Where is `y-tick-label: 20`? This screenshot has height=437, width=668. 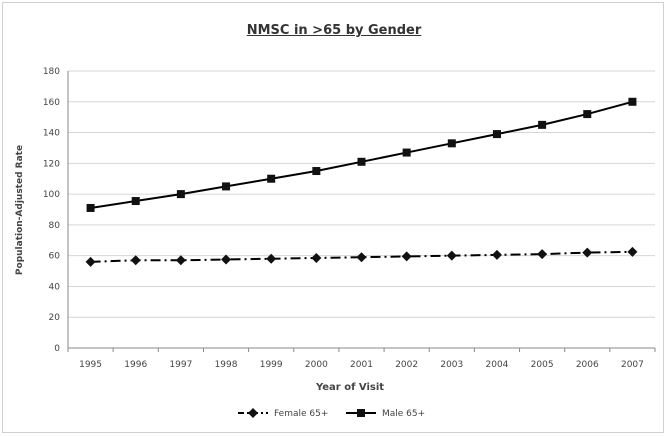
y-tick-label: 20 is located at coordinates (55, 318).